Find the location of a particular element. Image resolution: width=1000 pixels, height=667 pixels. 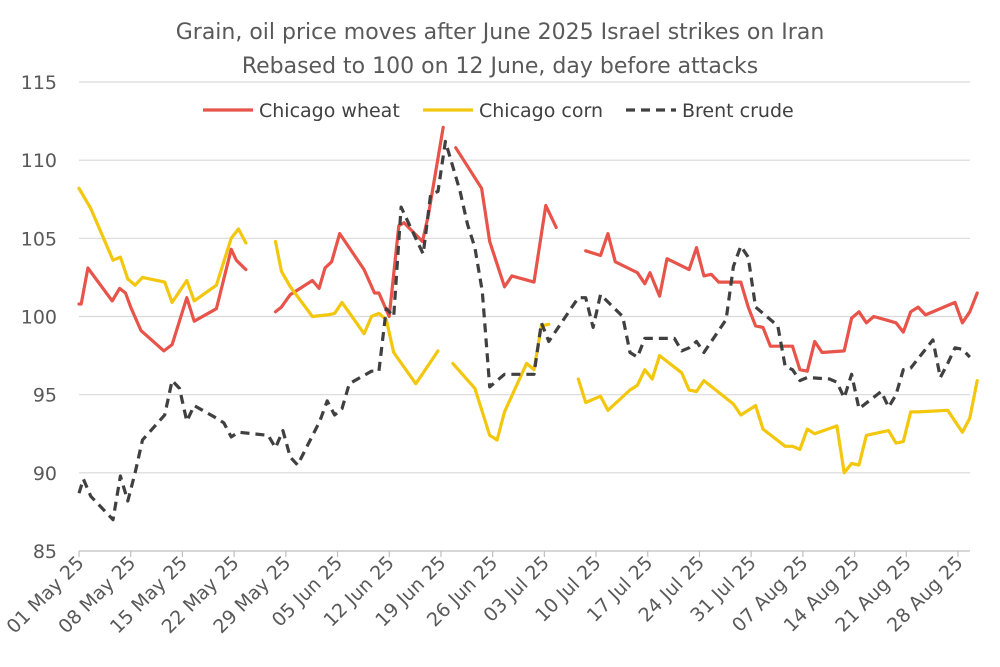

legend: Chicago wheat Chicago corn Brent crude is located at coordinates (498, 111).